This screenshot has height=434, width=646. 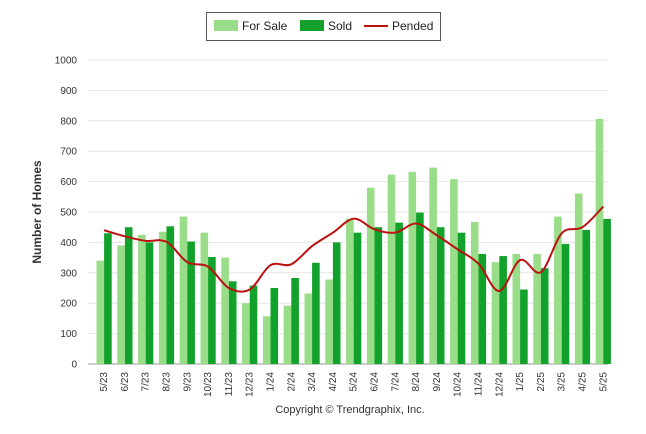 I want to click on legend-label-pended: Pended, so click(x=412, y=26).